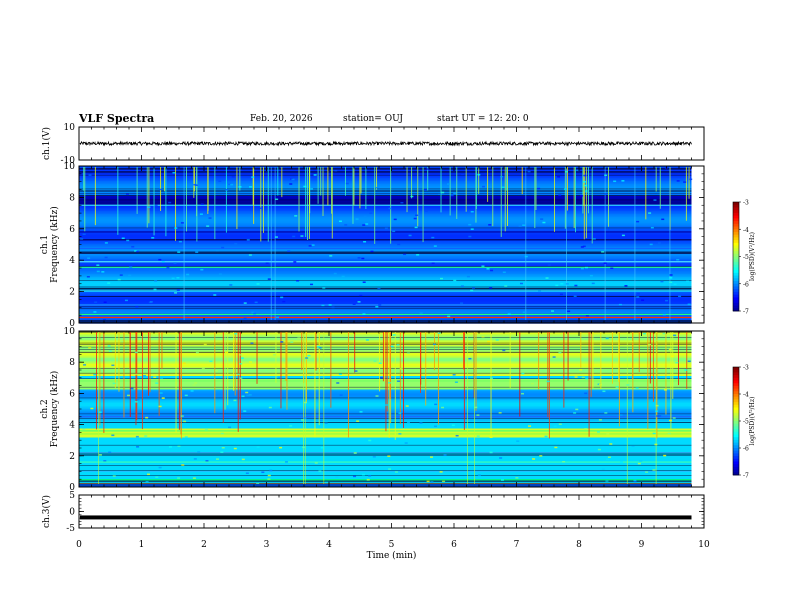 Image resolution: width=792 pixels, height=612 pixels. I want to click on ch1-spectrogram-colorbar-label: log(PSD)(V²/Hz), so click(752, 256).